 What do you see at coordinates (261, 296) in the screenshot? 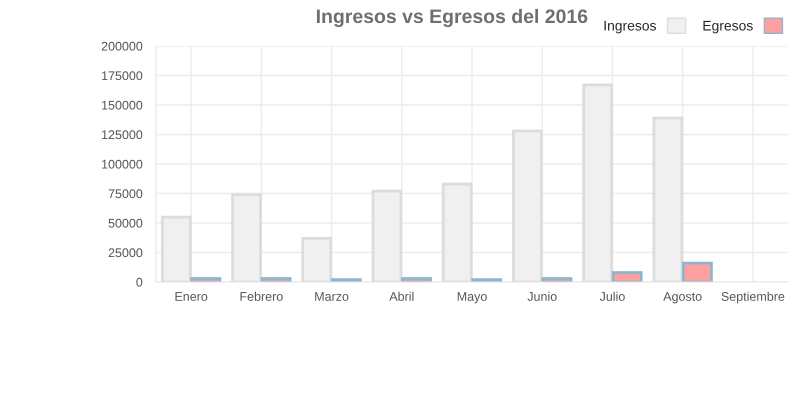
I see `x-tick-label: Febrero` at bounding box center [261, 296].